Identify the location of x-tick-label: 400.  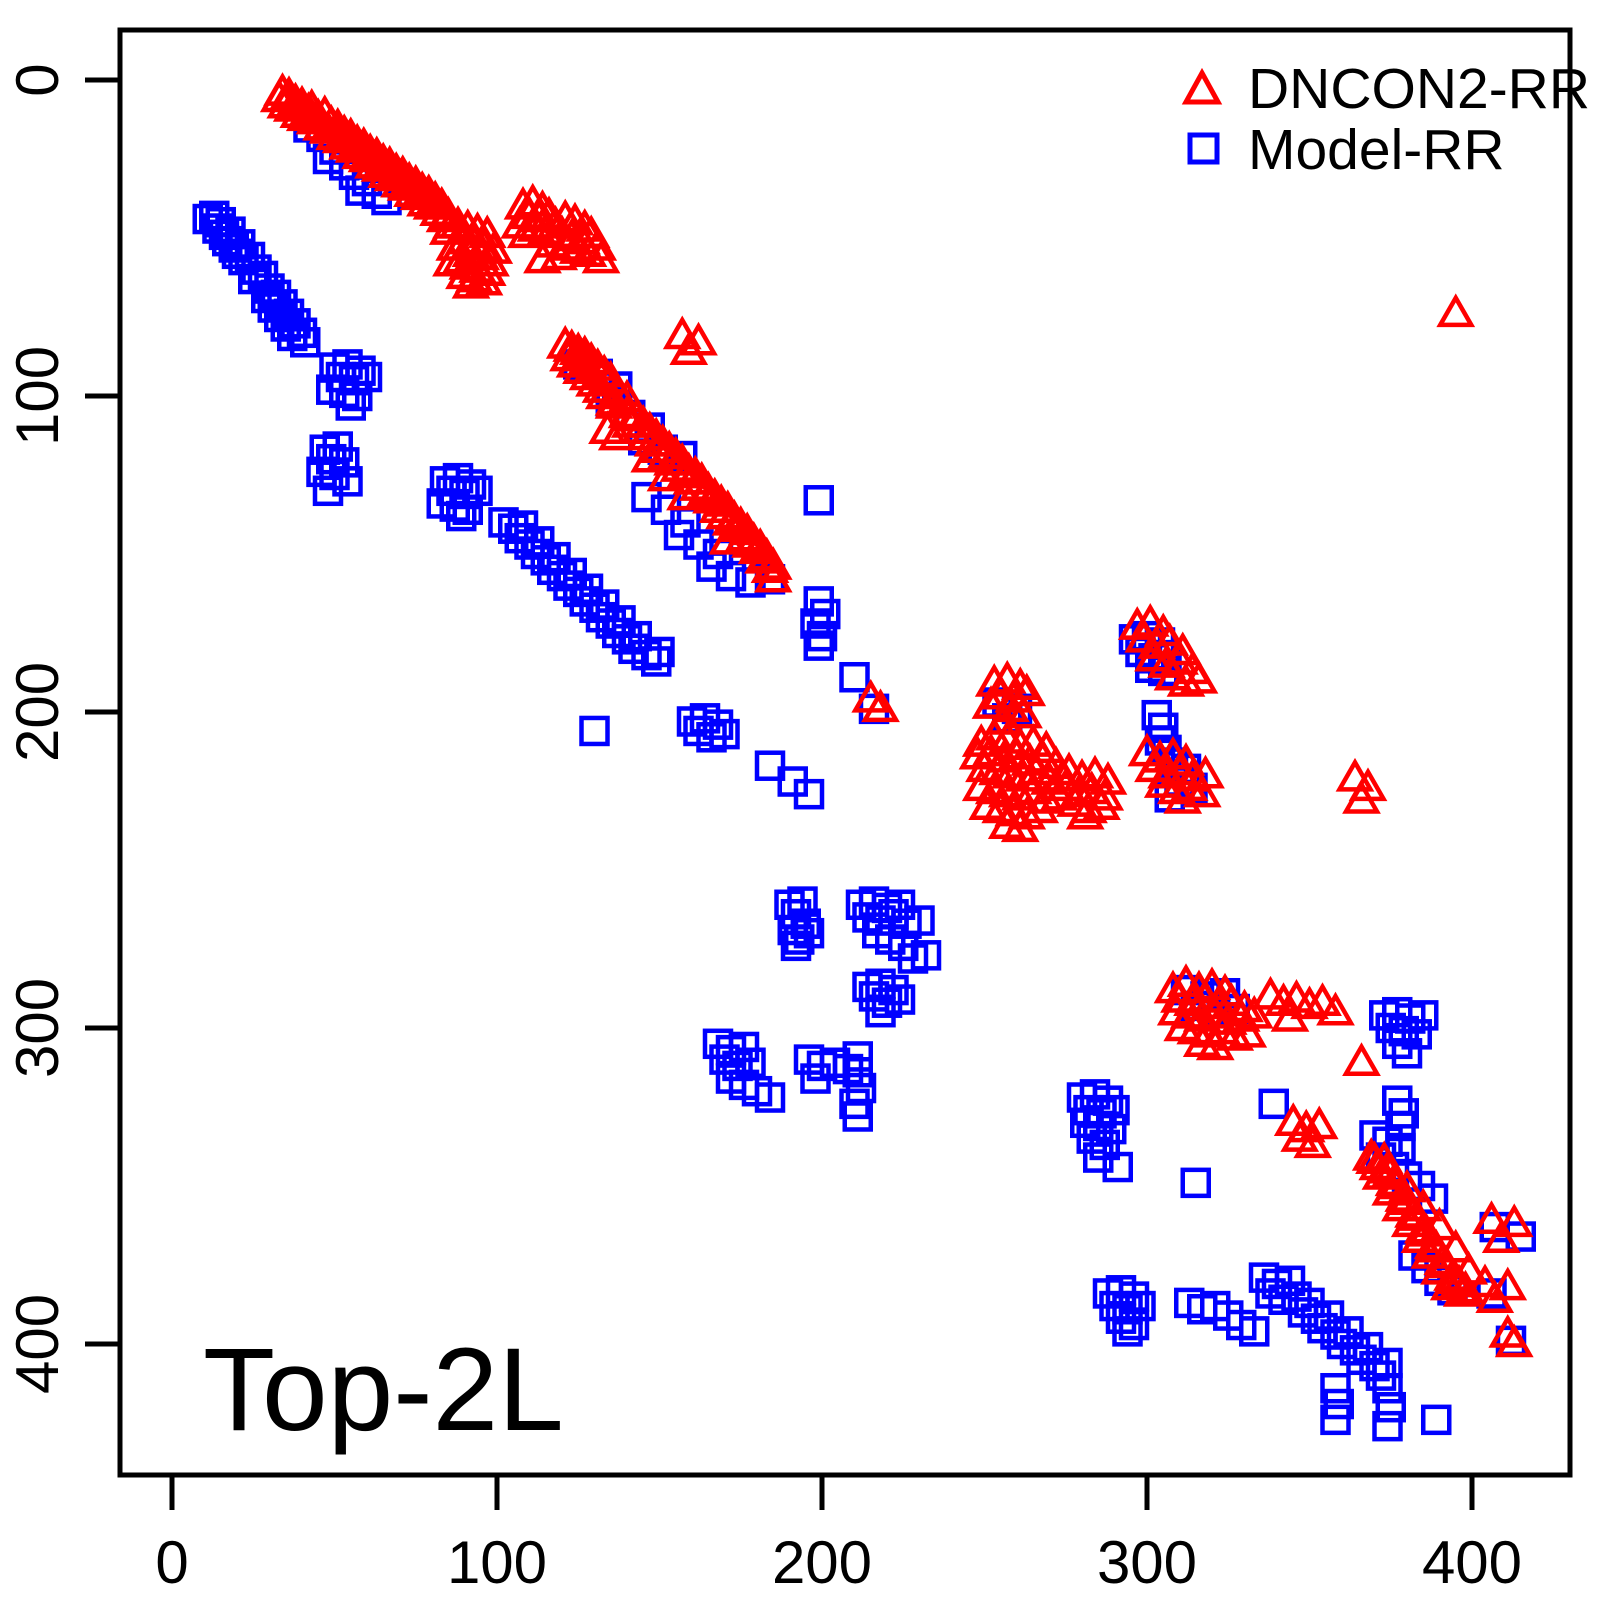
(1472, 1562).